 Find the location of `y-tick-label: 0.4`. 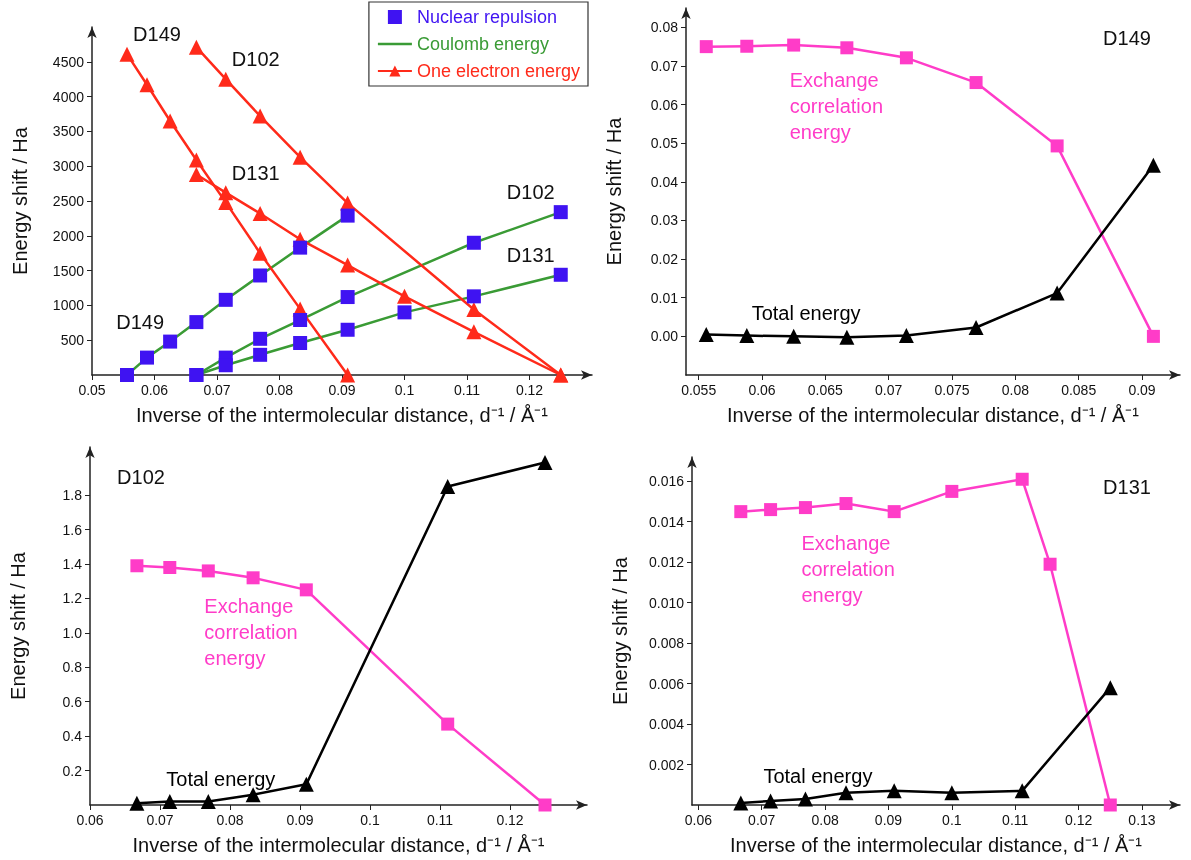

y-tick-label: 0.4 is located at coordinates (72, 736).